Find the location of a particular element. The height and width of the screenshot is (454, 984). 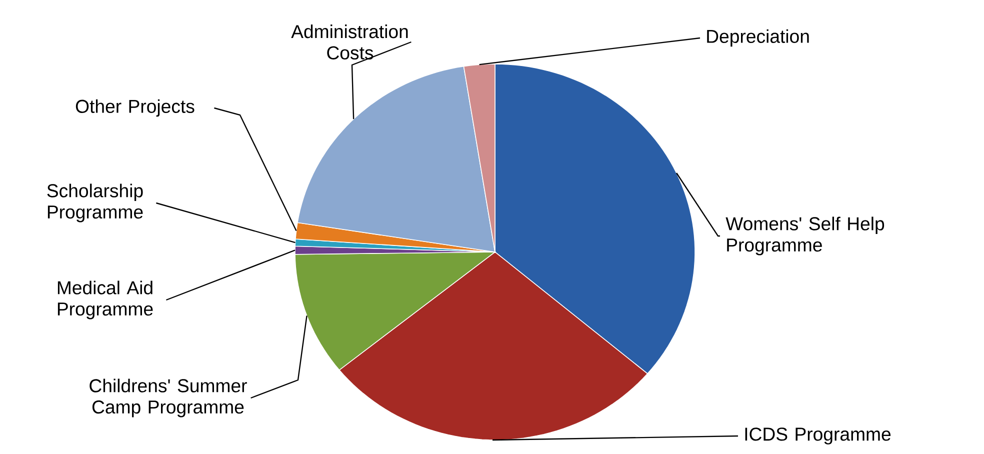

slice-label: Administration Costs is located at coordinates (349, 42).